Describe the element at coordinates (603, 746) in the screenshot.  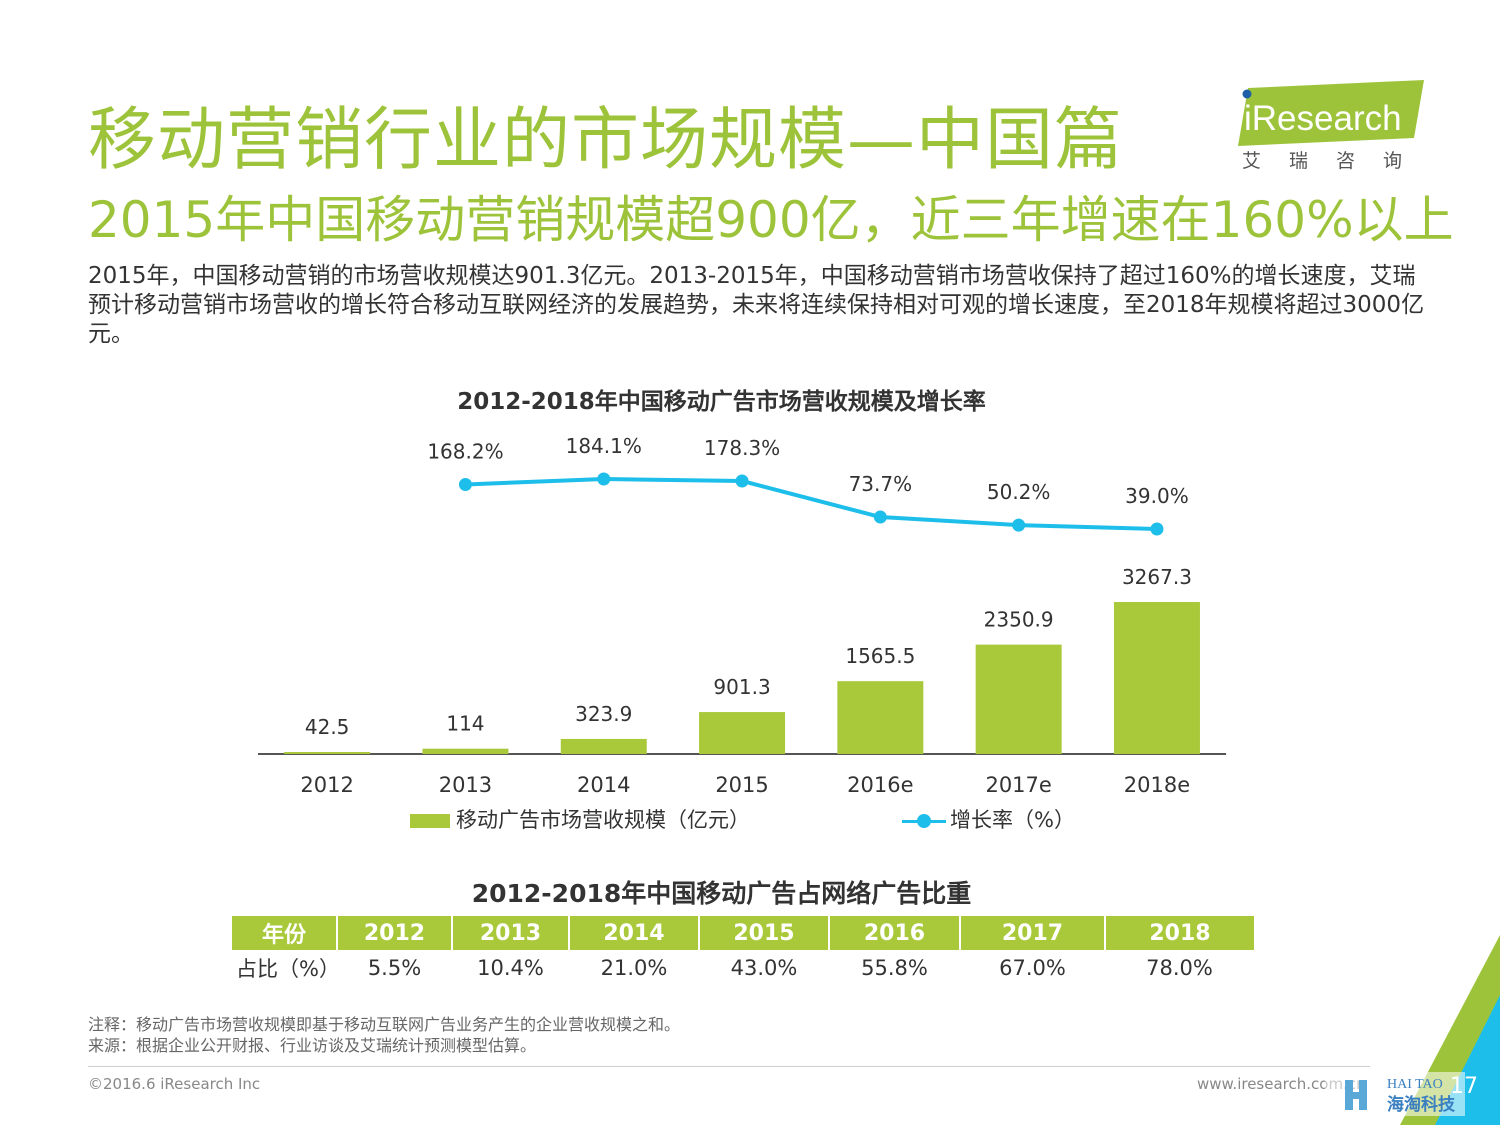
I see `bar-2014` at that location.